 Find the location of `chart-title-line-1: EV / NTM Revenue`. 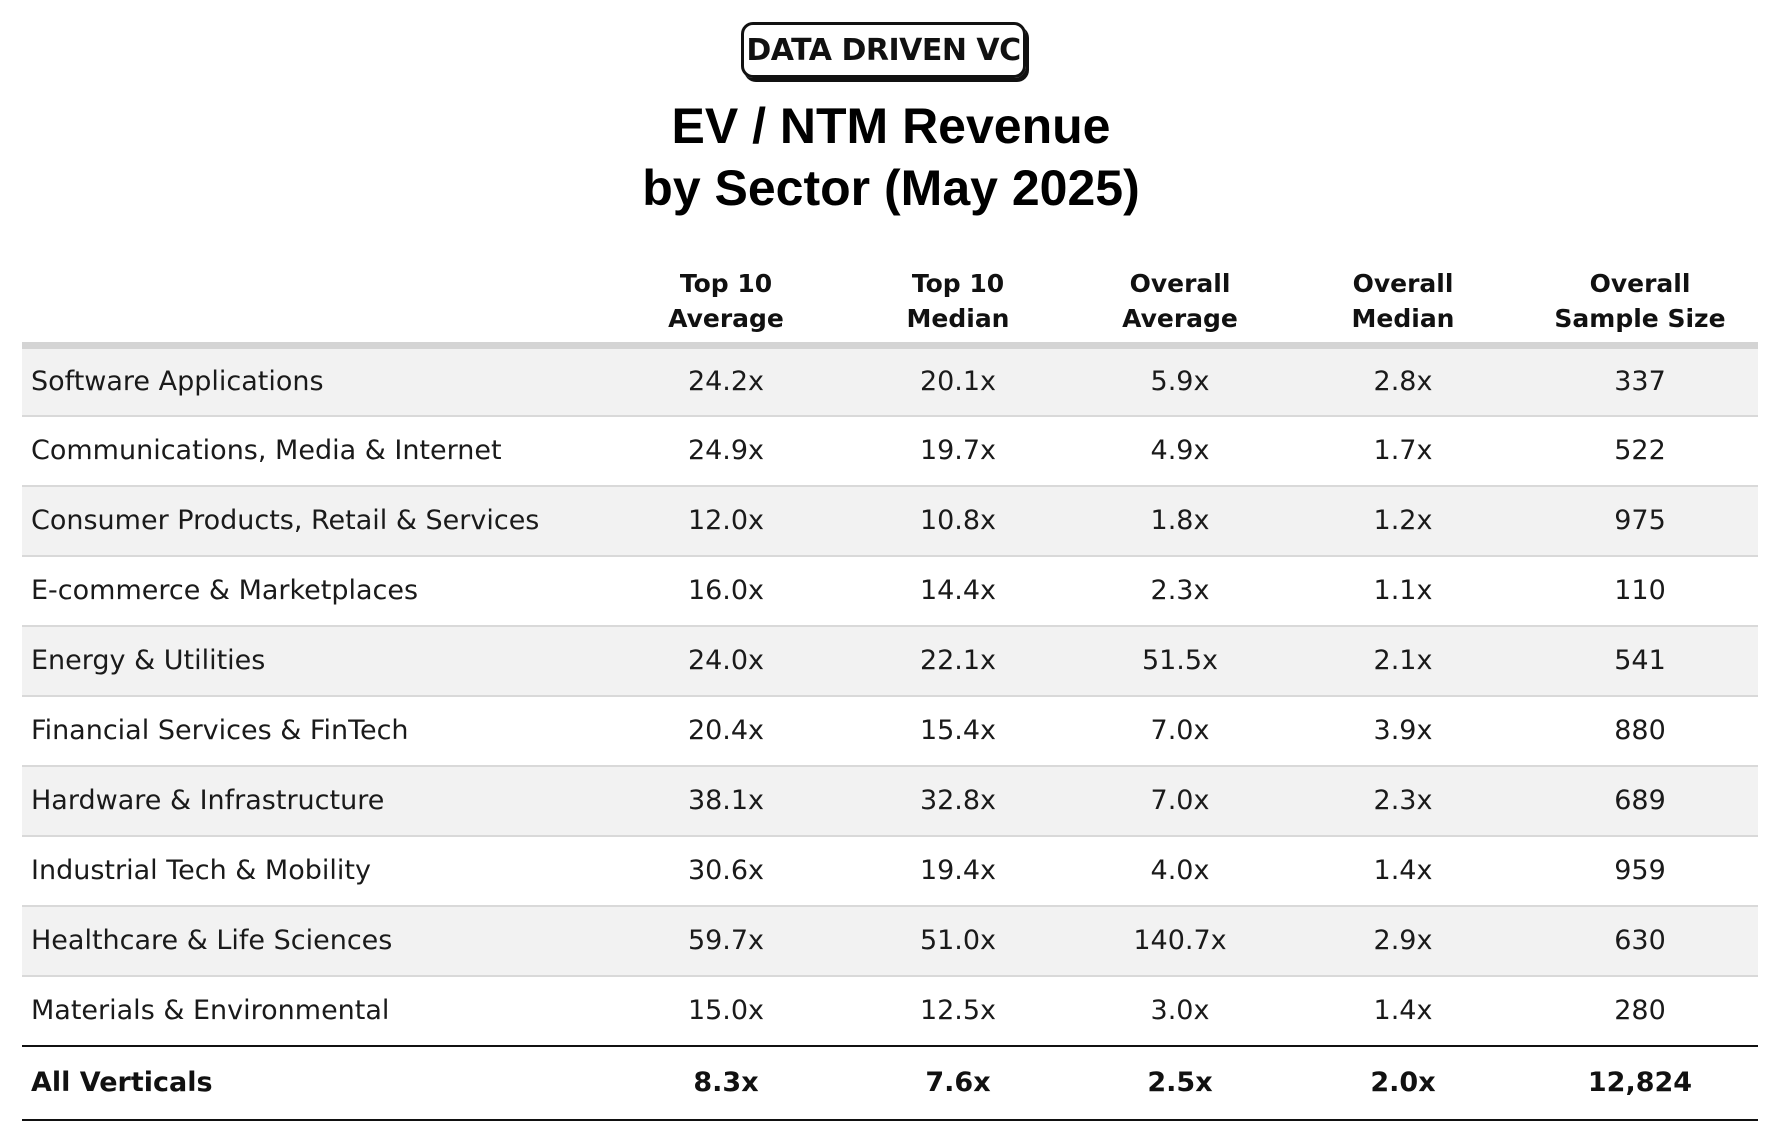

chart-title-line-1: EV / NTM Revenue is located at coordinates (891, 126).